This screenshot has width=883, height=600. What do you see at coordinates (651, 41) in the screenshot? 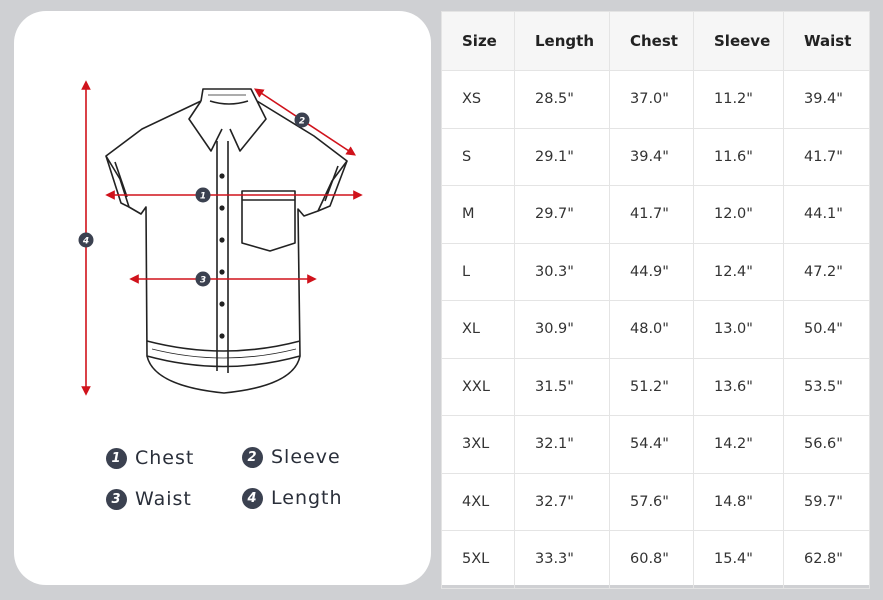
I see `header-chest: Chest` at bounding box center [651, 41].